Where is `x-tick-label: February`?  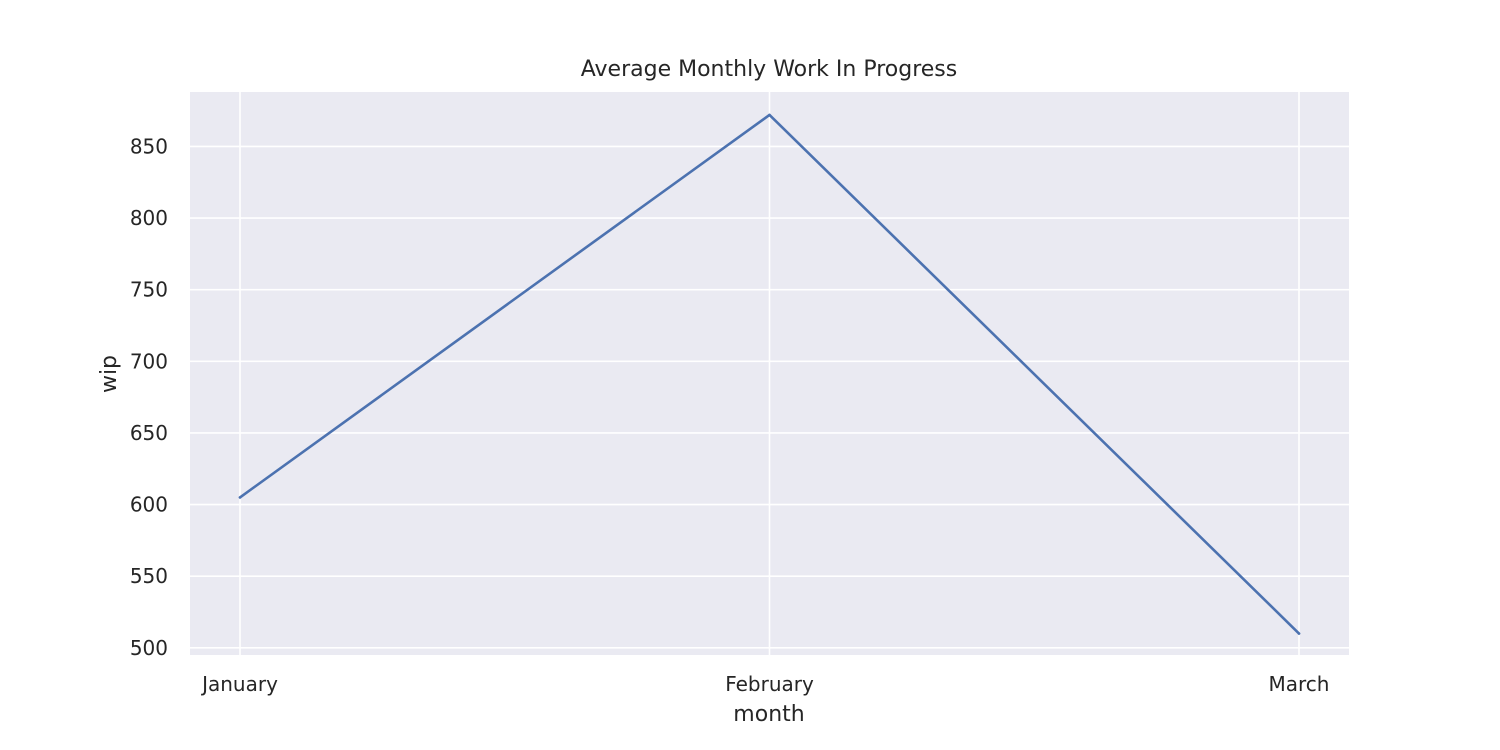 x-tick-label: February is located at coordinates (769, 684).